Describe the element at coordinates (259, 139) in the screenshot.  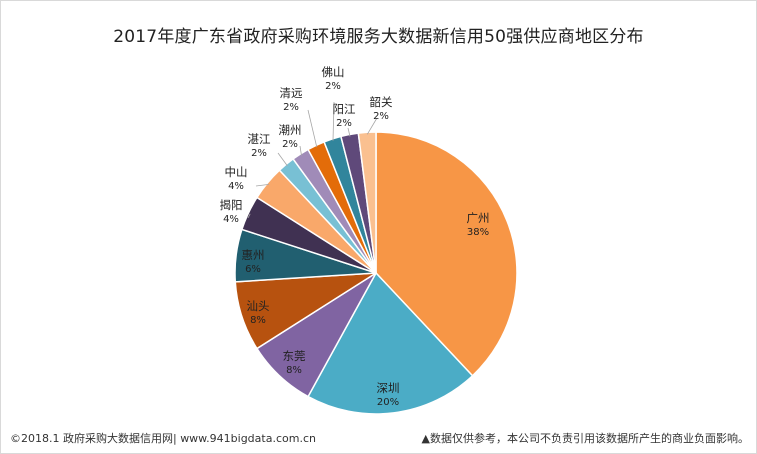
I see `slice-category-label: 湛江` at that location.